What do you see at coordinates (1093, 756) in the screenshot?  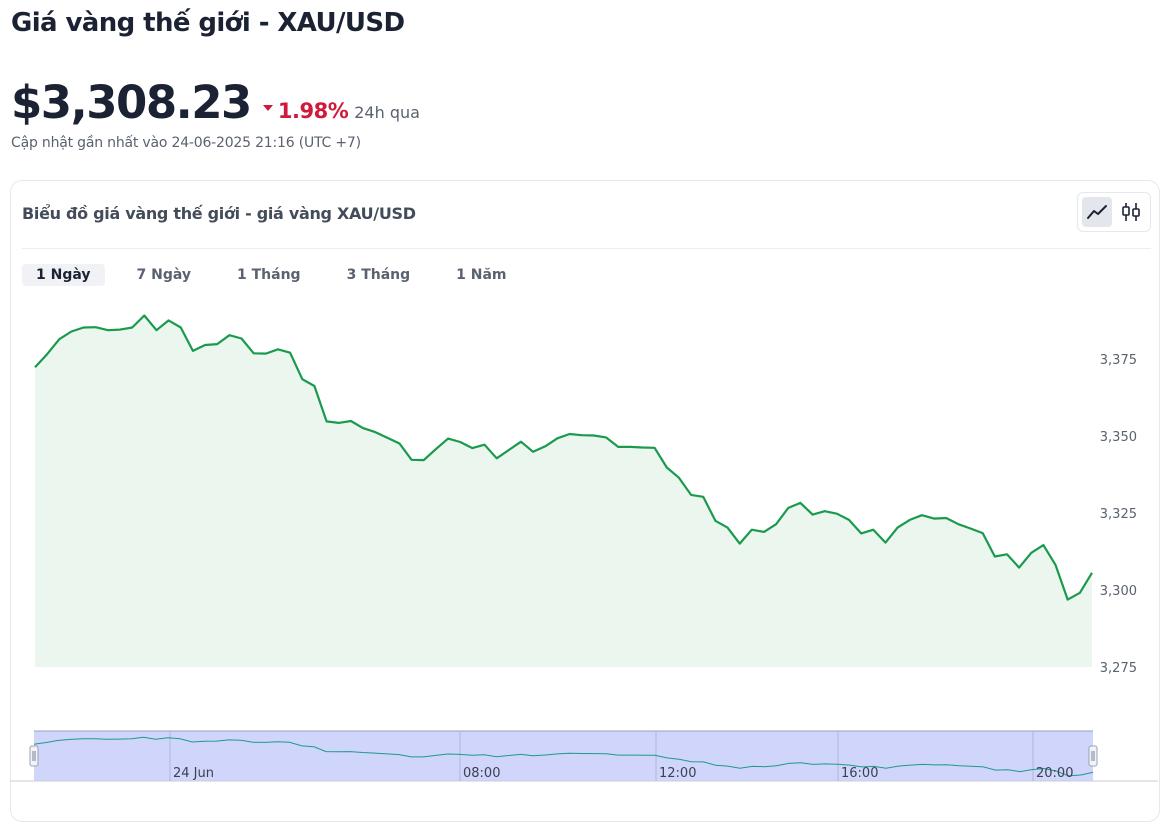 I see `navigator-handle-right` at bounding box center [1093, 756].